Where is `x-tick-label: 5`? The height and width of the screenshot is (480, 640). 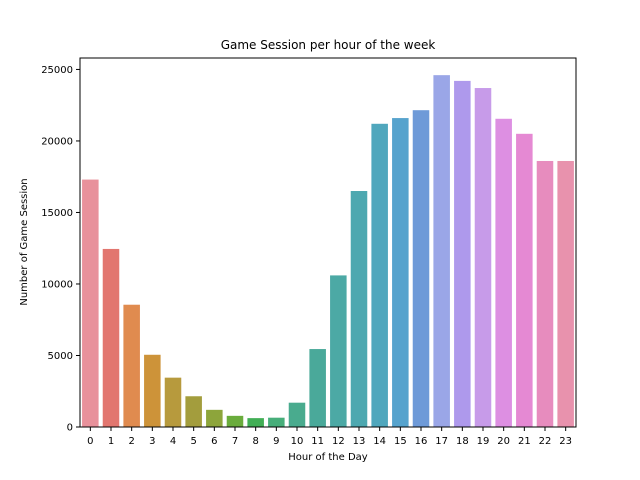 x-tick-label: 5 is located at coordinates (193, 441).